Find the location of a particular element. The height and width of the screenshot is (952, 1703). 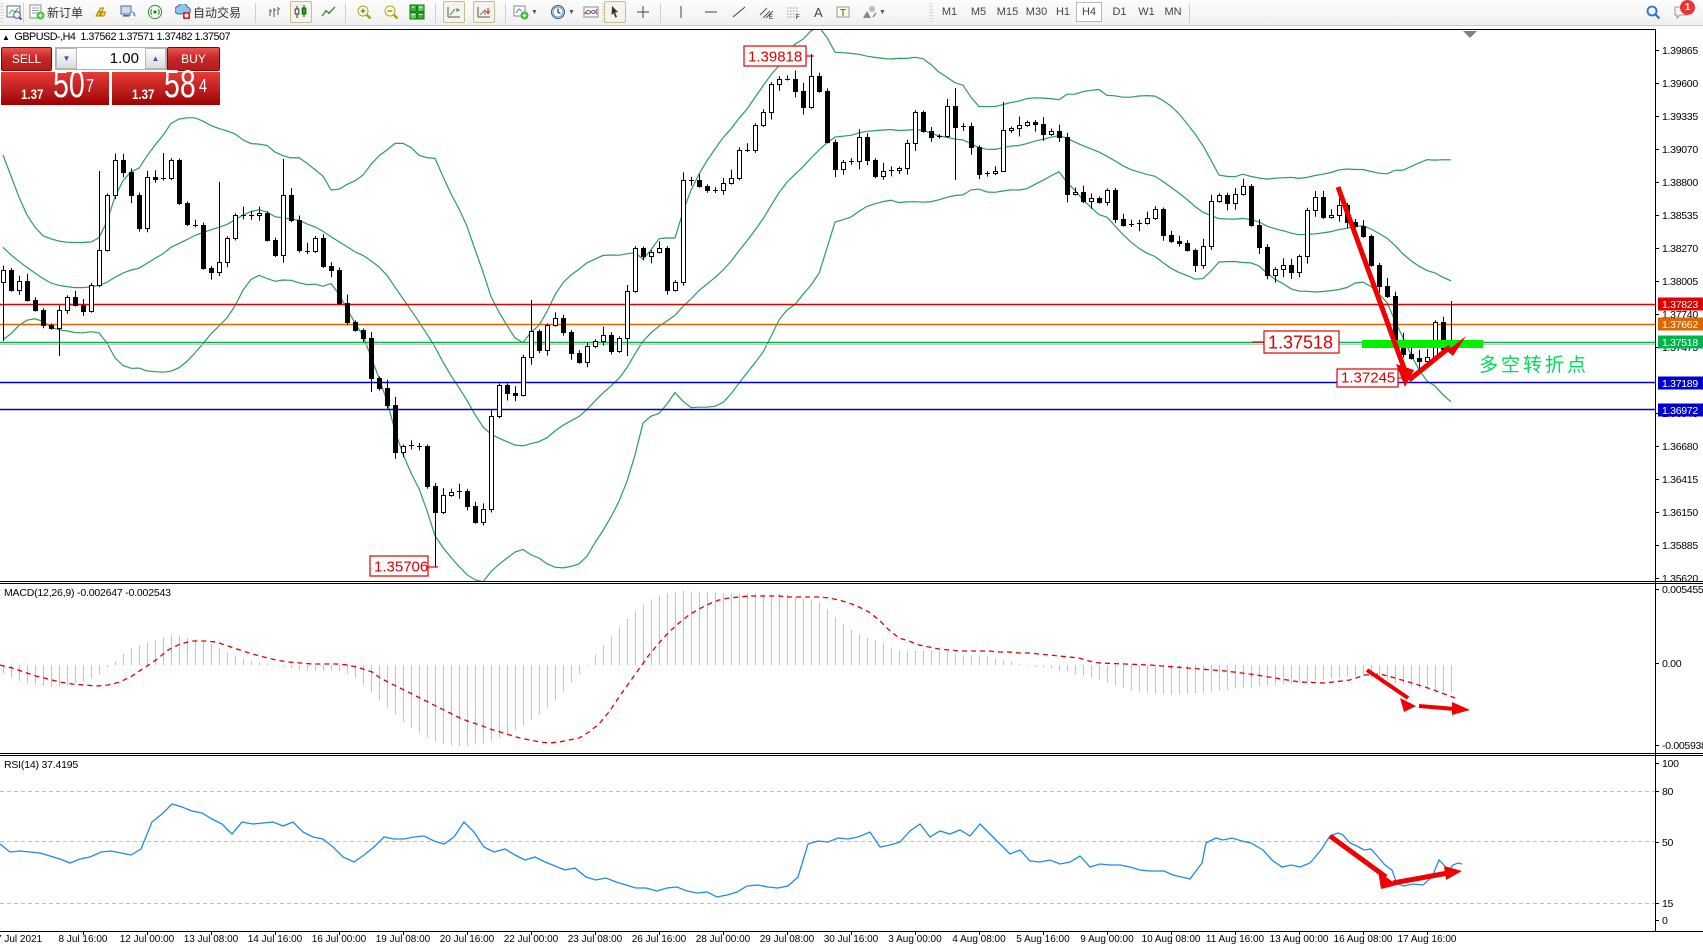

svg-text: 1.38005 is located at coordinates (1680, 282).